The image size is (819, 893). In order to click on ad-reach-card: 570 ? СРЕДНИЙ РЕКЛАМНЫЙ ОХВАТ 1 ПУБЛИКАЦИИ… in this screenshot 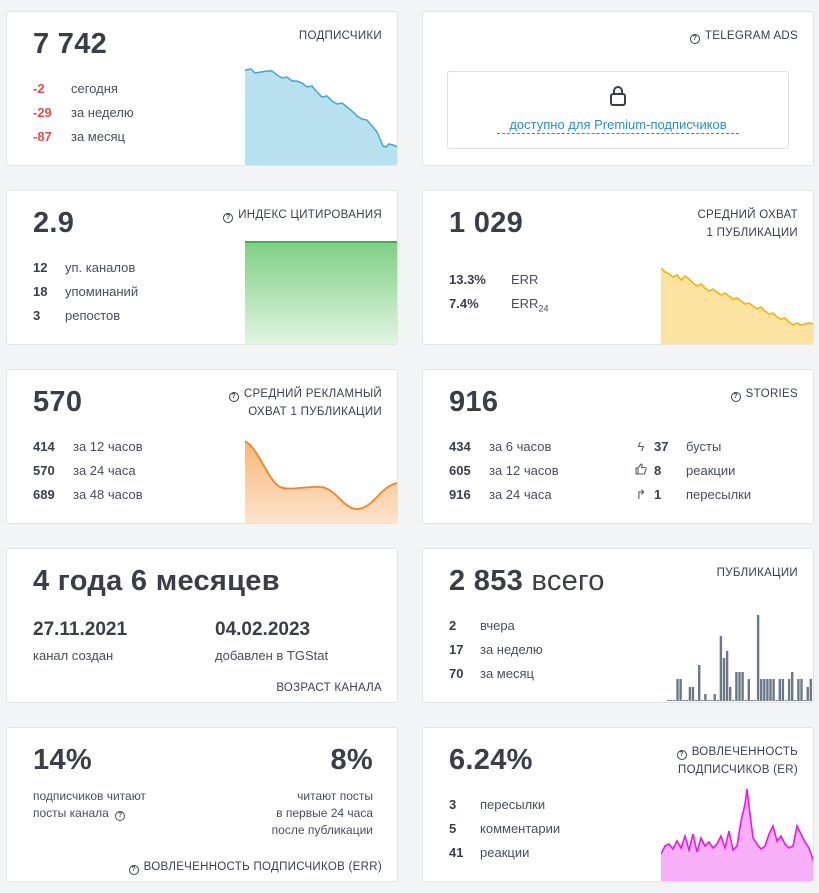, I will do `click(202, 446)`.